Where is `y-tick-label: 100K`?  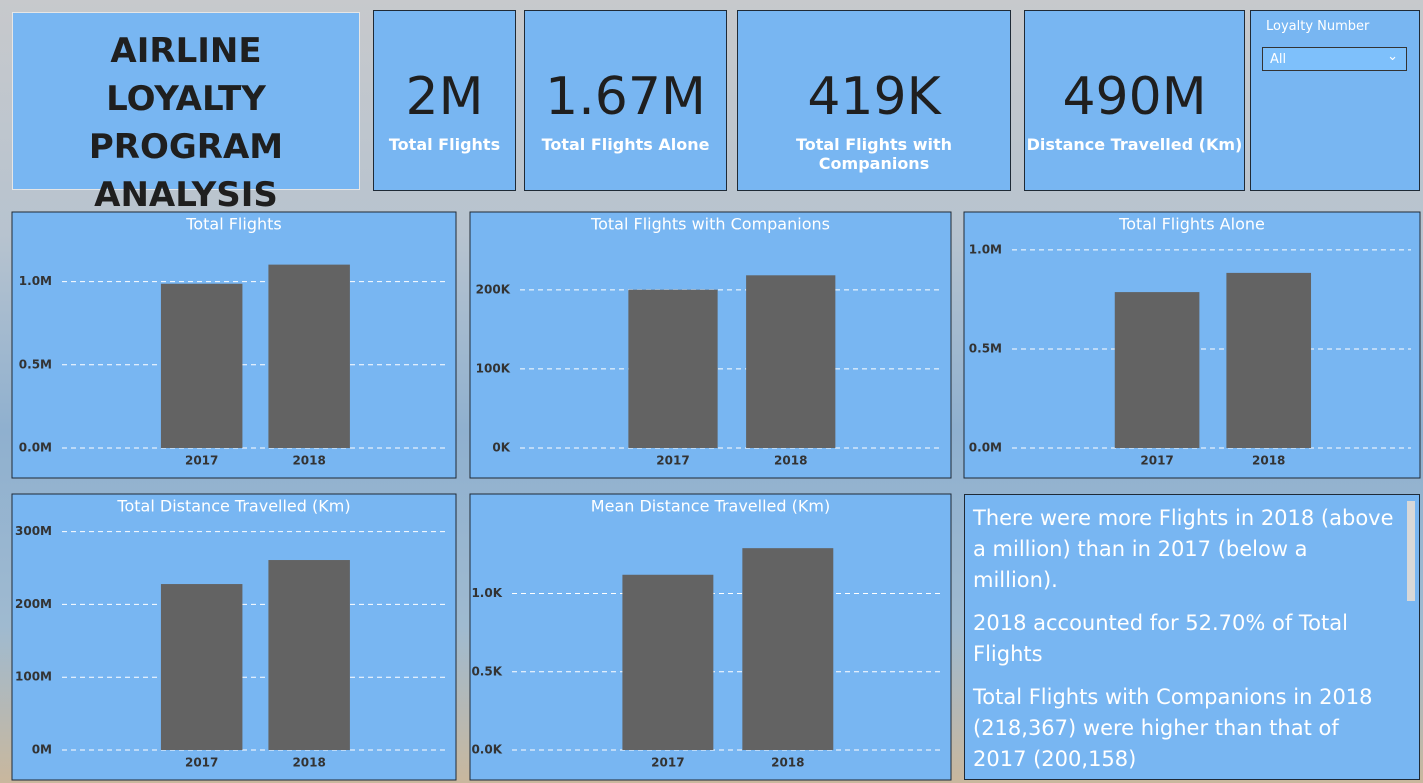 y-tick-label: 100K is located at coordinates (493, 368).